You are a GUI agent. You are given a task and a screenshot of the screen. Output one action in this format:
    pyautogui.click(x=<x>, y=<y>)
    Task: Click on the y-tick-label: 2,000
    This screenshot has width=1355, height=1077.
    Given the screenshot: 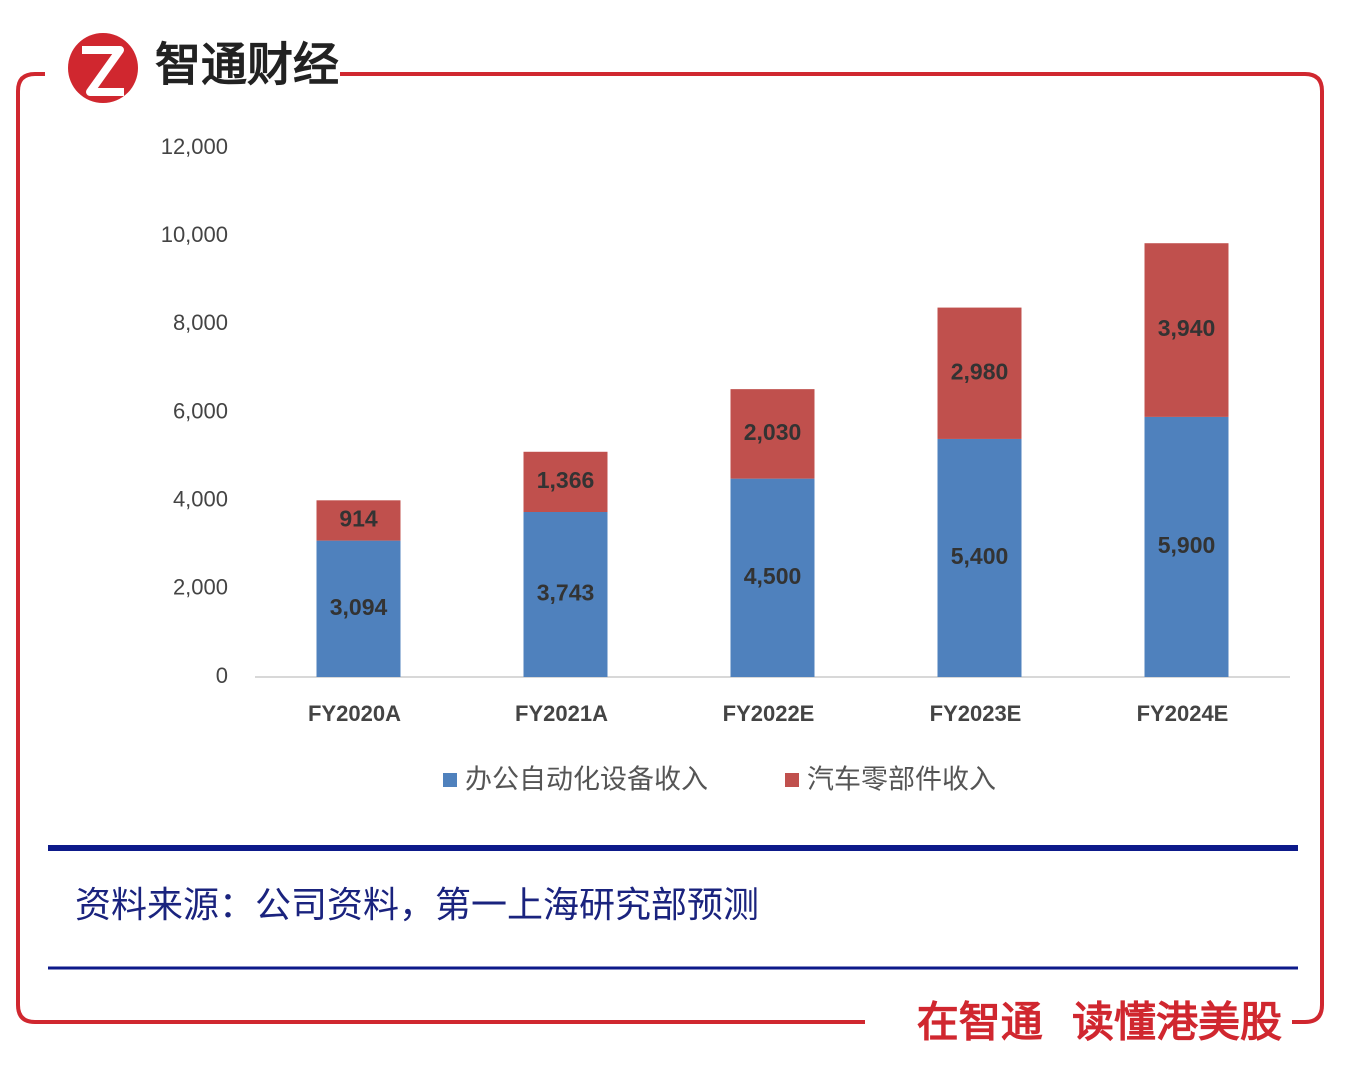 What is the action you would take?
    pyautogui.click(x=200, y=587)
    